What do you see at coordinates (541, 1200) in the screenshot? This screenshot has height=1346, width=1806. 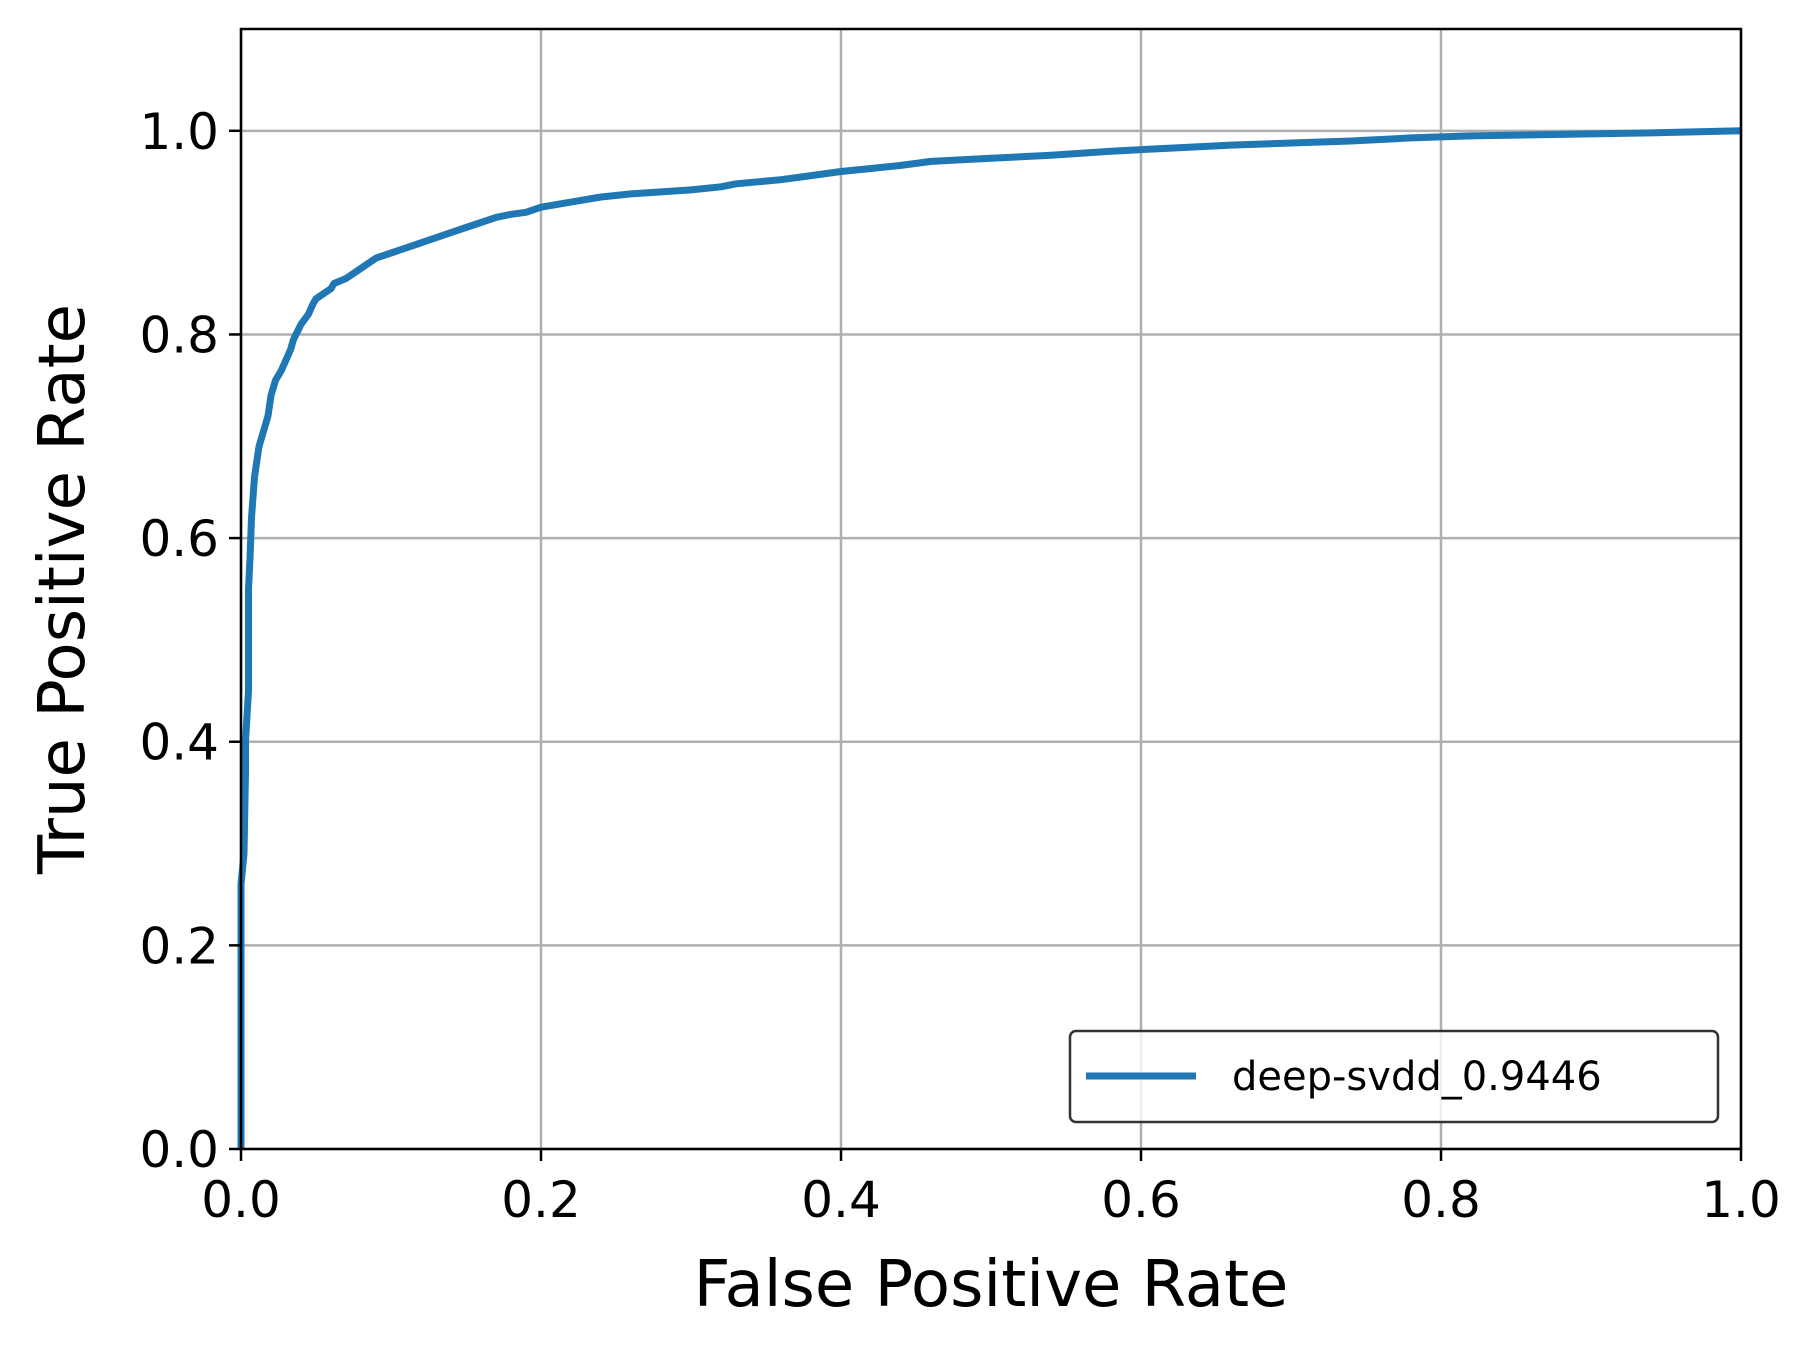 I see `x-tick-label: 0.2` at bounding box center [541, 1200].